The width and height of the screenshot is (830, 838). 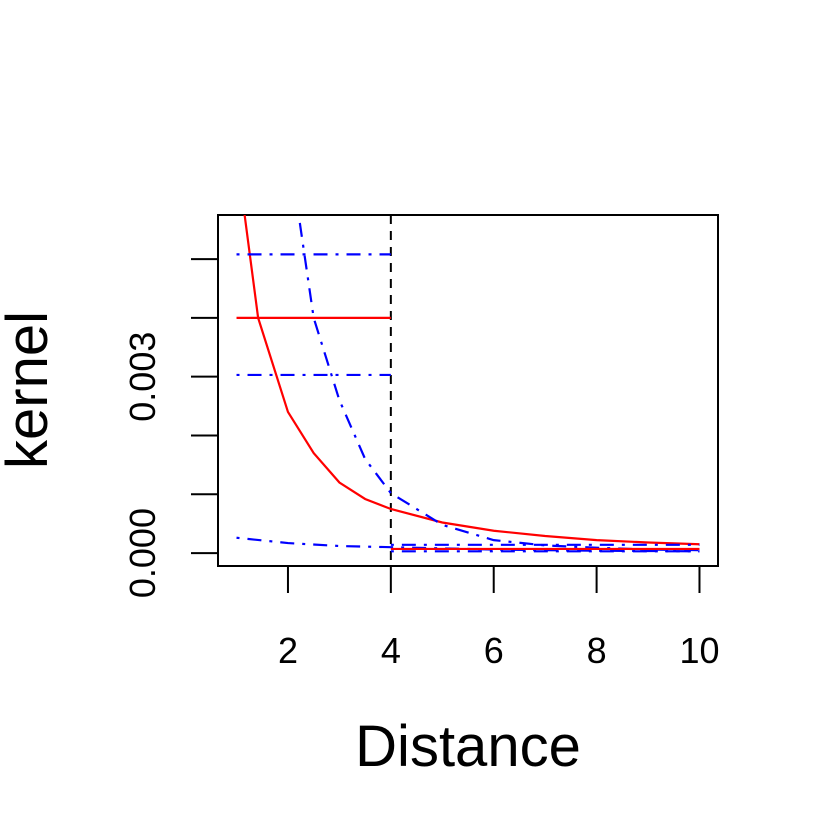 I want to click on data-line, so click(x=468, y=544).